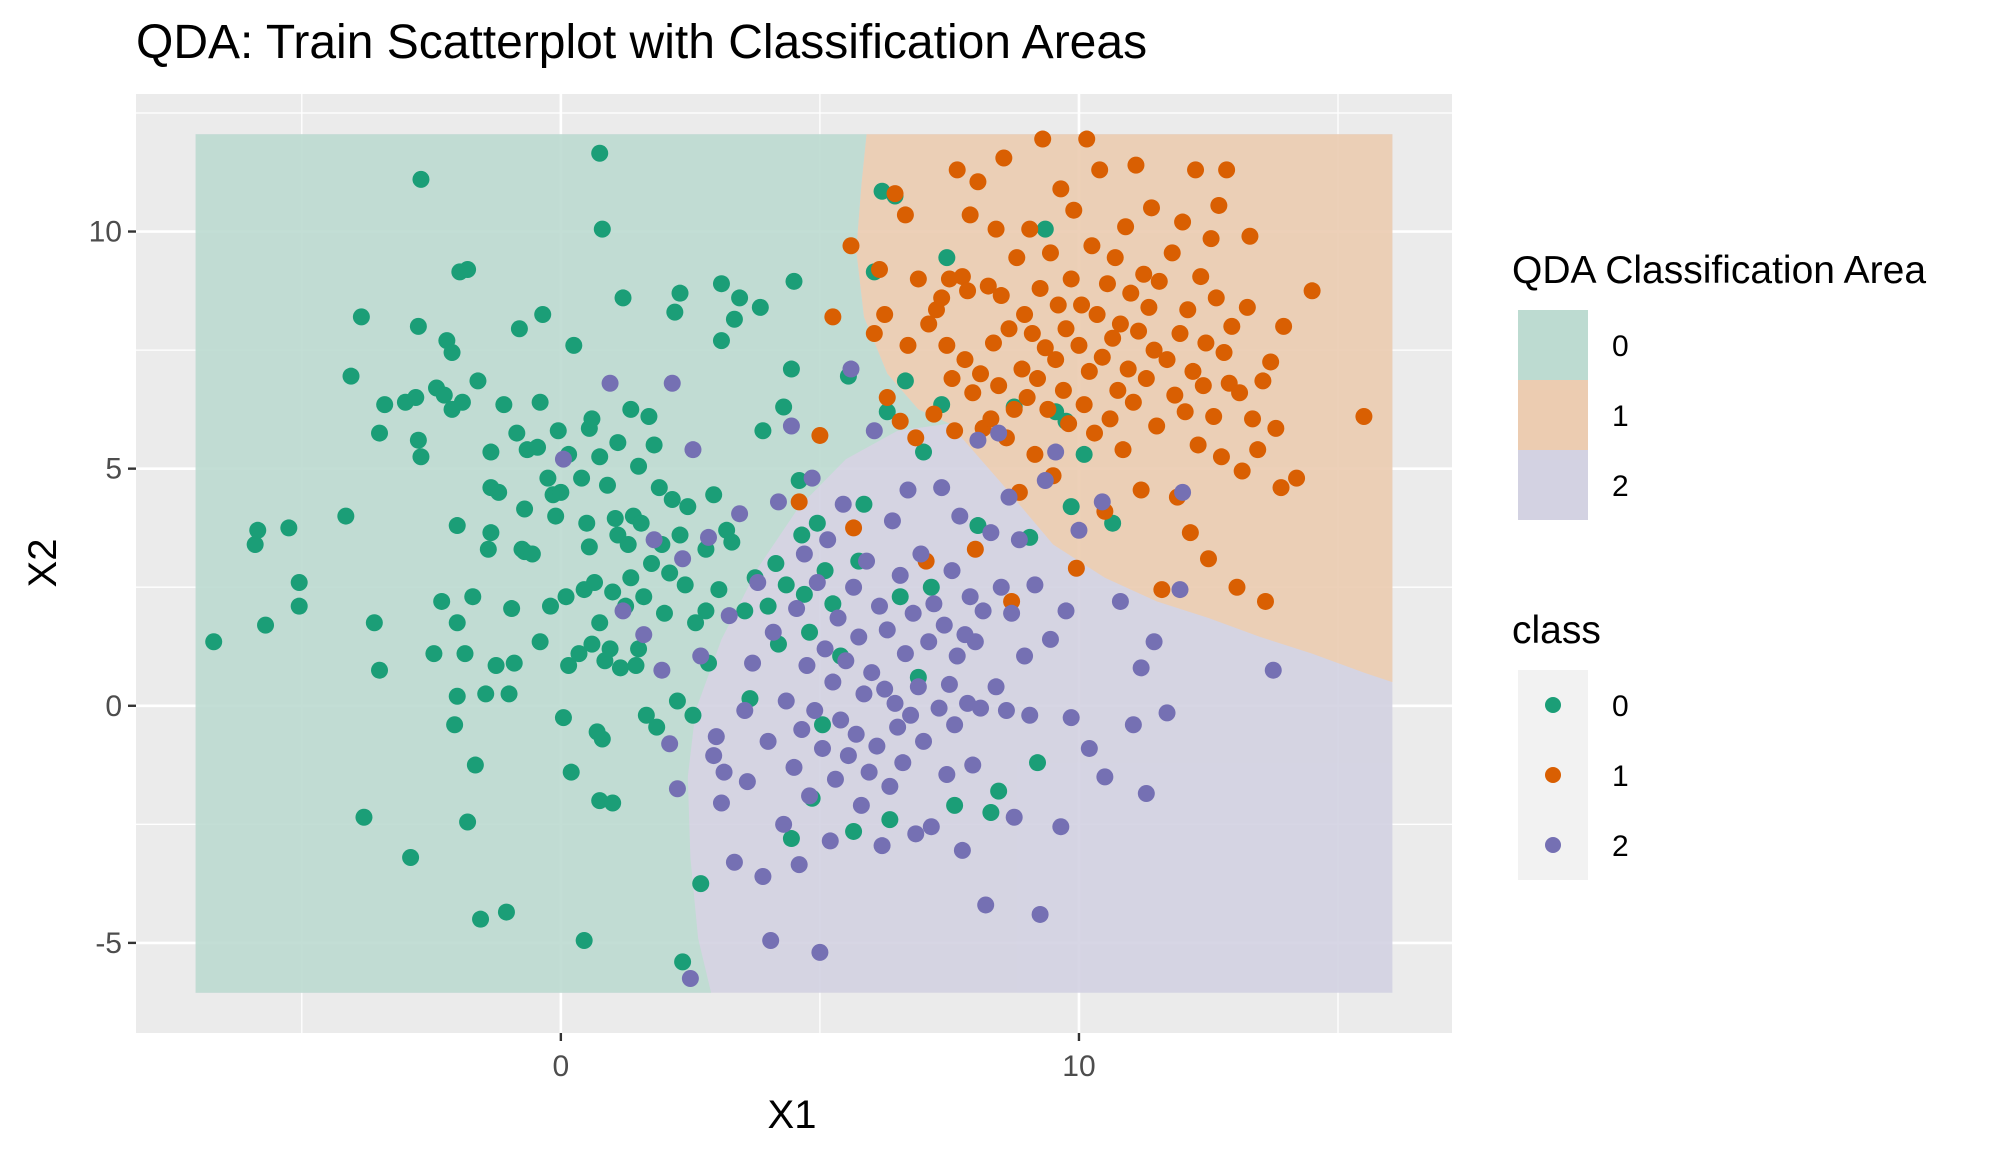  Describe the element at coordinates (1078, 1066) in the screenshot. I see `x-tick-label: 10` at that location.